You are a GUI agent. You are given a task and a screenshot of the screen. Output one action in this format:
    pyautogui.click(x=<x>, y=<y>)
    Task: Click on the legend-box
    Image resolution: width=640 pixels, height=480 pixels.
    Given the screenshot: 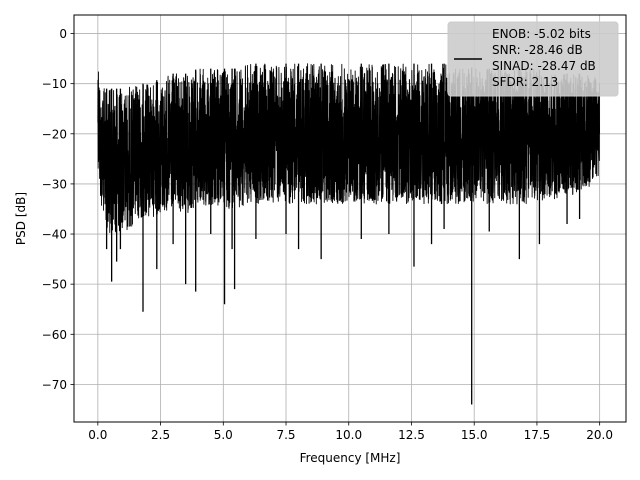 What is the action you would take?
    pyautogui.click(x=533, y=59)
    